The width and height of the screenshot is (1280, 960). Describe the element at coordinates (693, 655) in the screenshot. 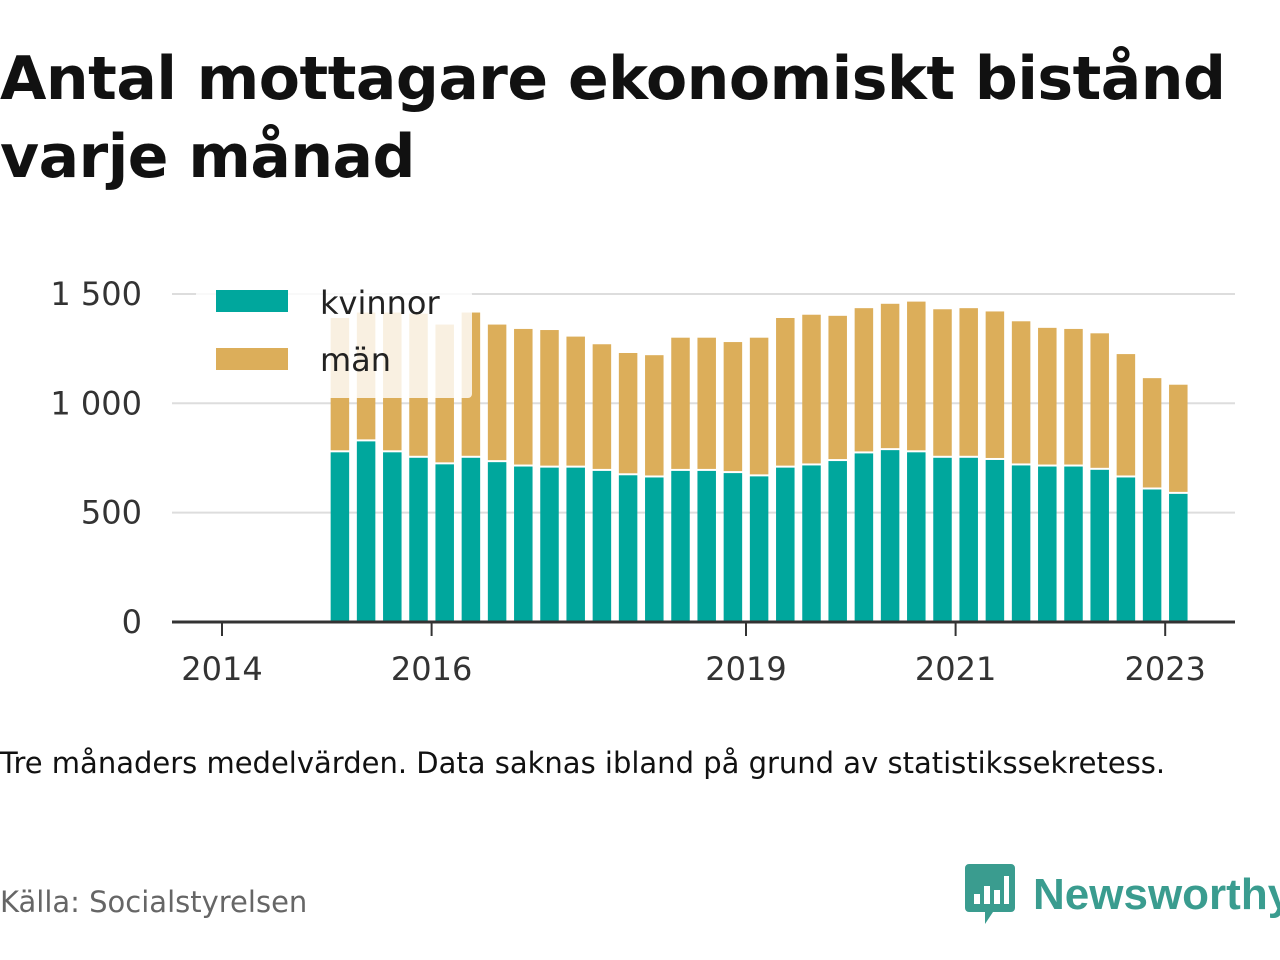

I see `x-axis-ticks: 2014 2016 2019 2021 2023` at that location.